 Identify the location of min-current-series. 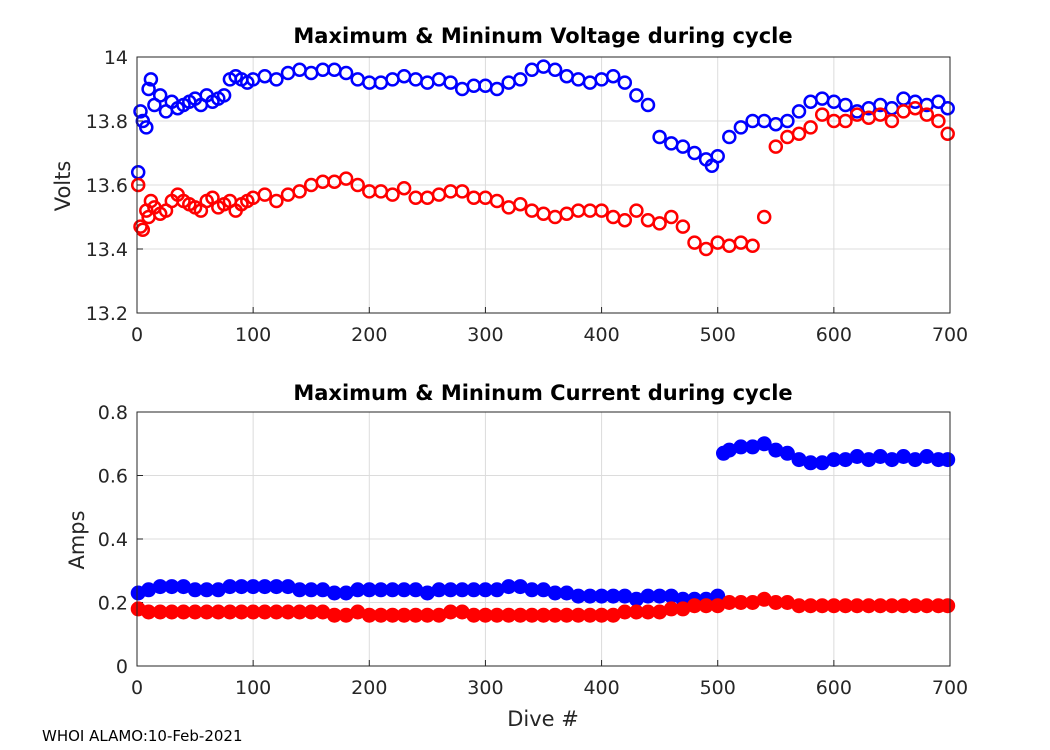
(543, 607).